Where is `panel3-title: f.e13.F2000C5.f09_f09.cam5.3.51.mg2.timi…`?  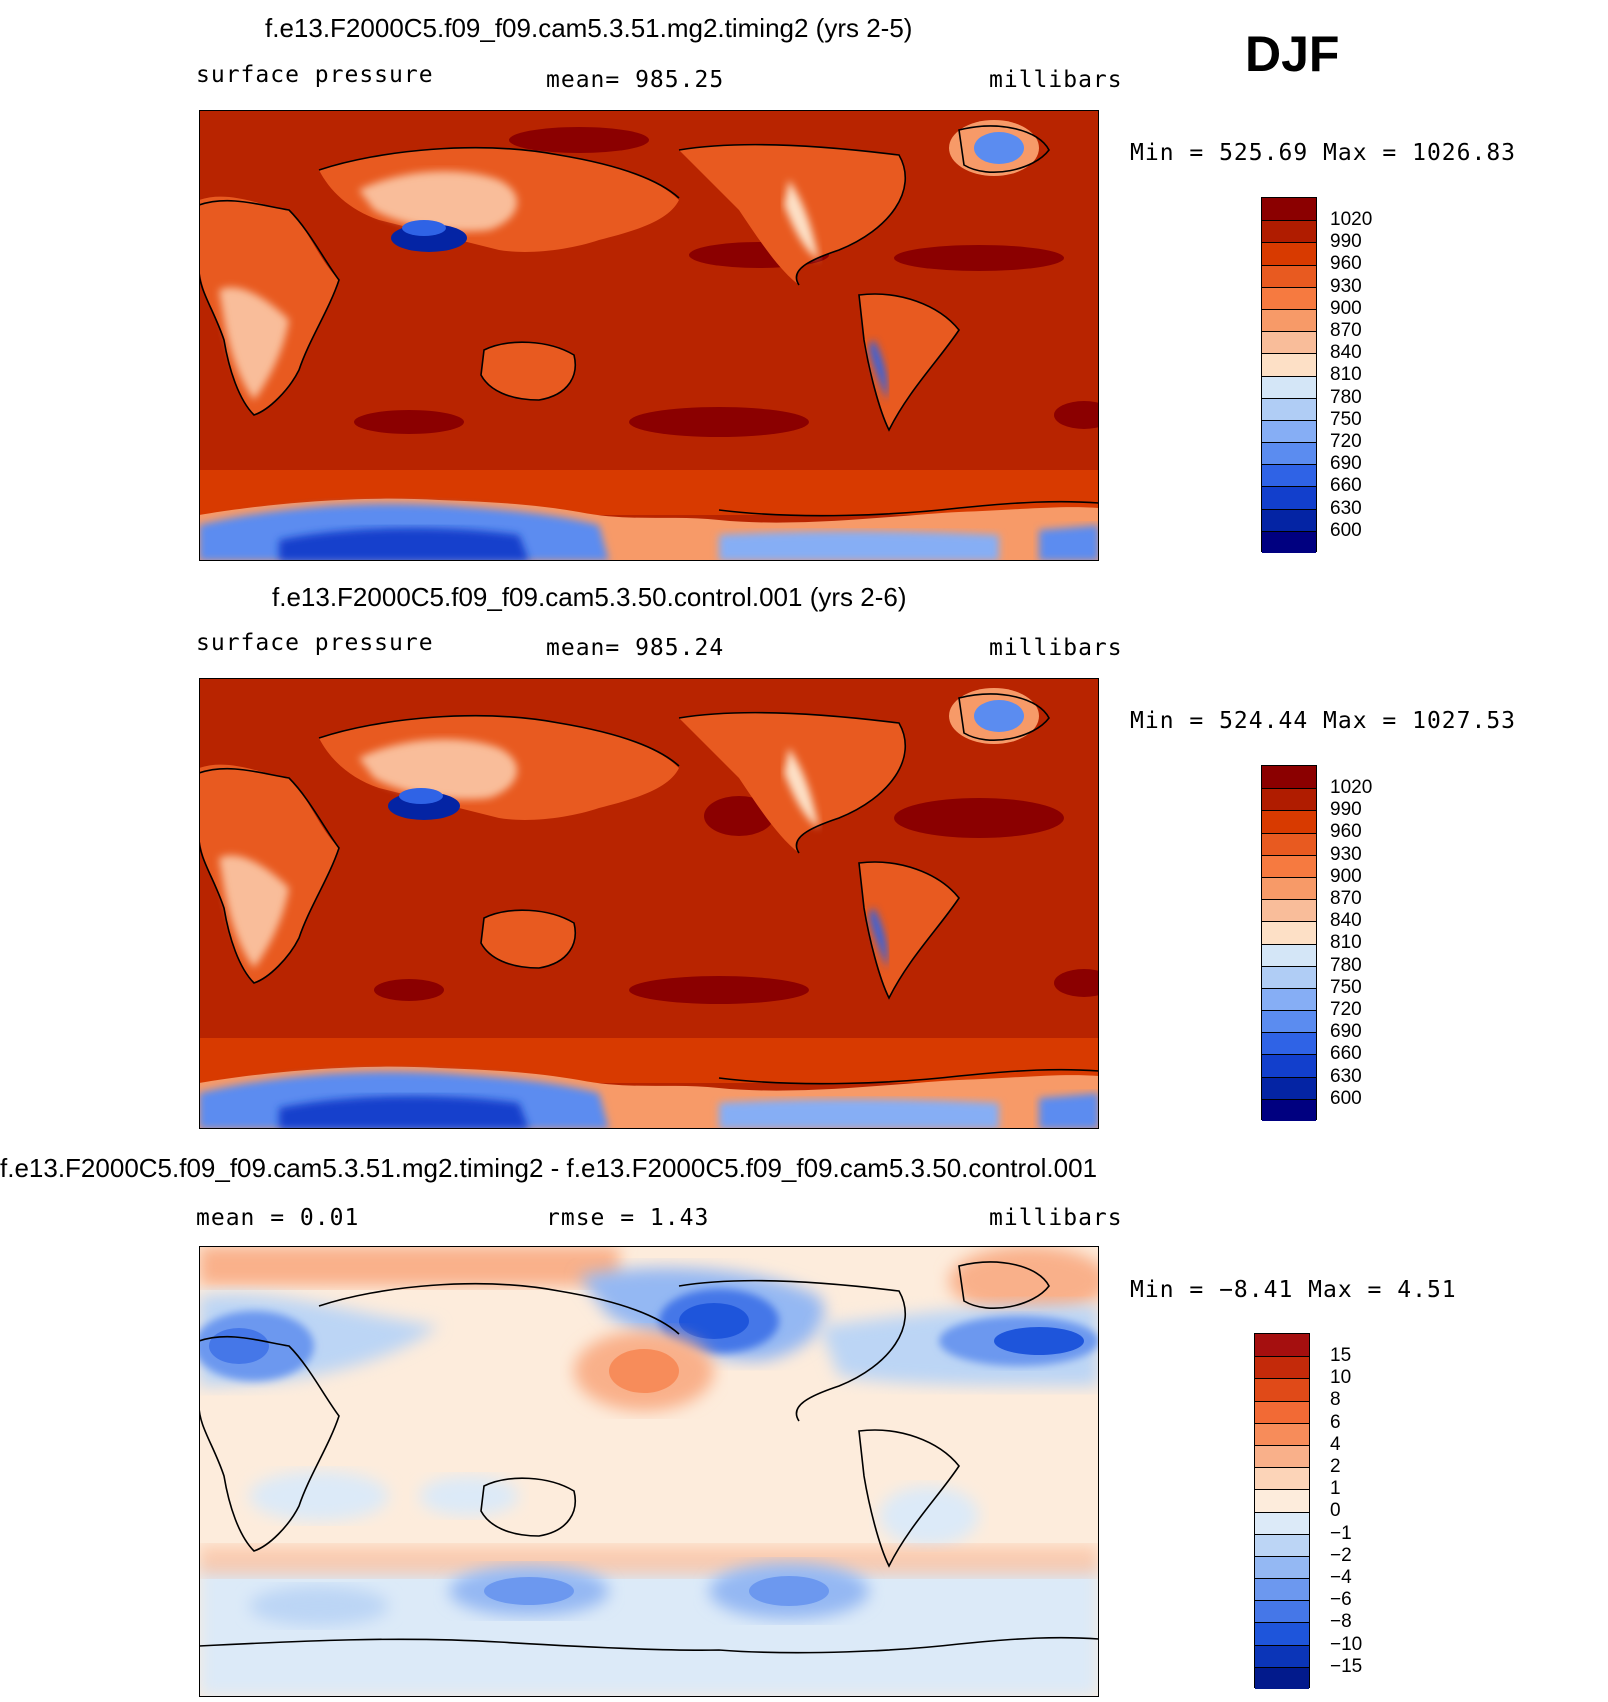
panel3-title: f.e13.F2000C5.f09_f09.cam5.3.51.mg2.timi… is located at coordinates (549, 1168).